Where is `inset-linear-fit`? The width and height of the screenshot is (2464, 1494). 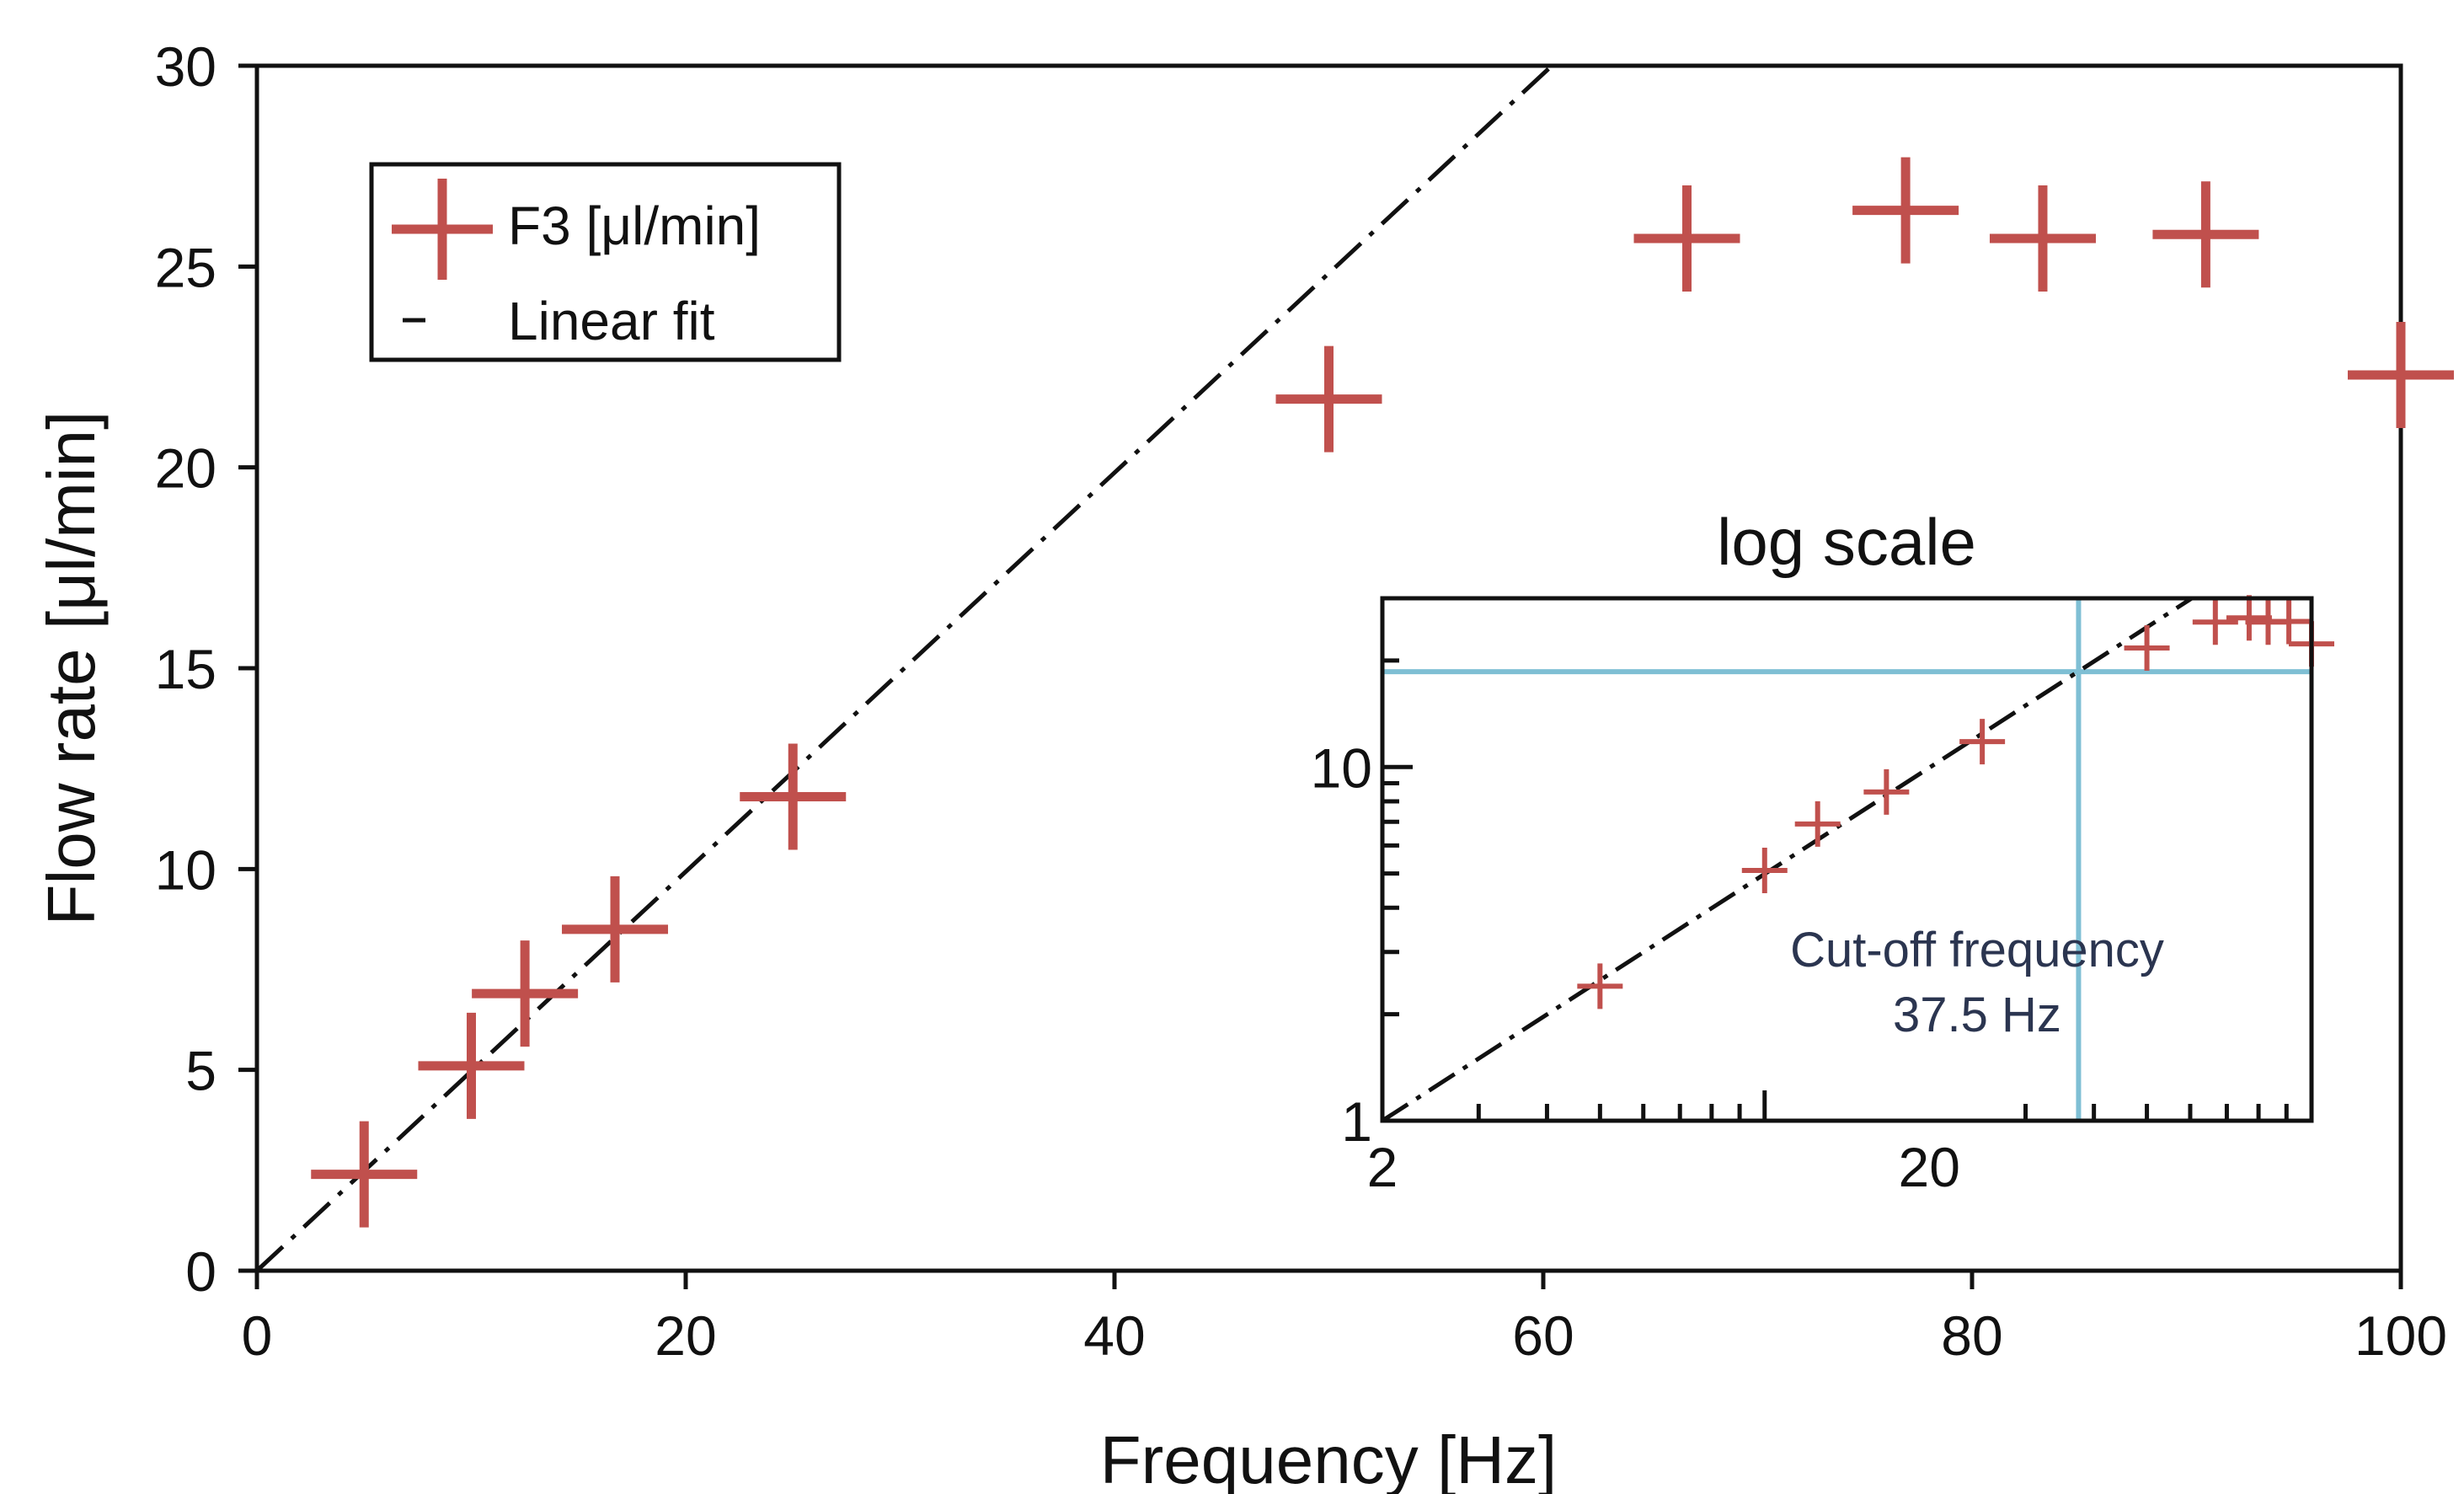
inset-linear-fit is located at coordinates (1787, 860).